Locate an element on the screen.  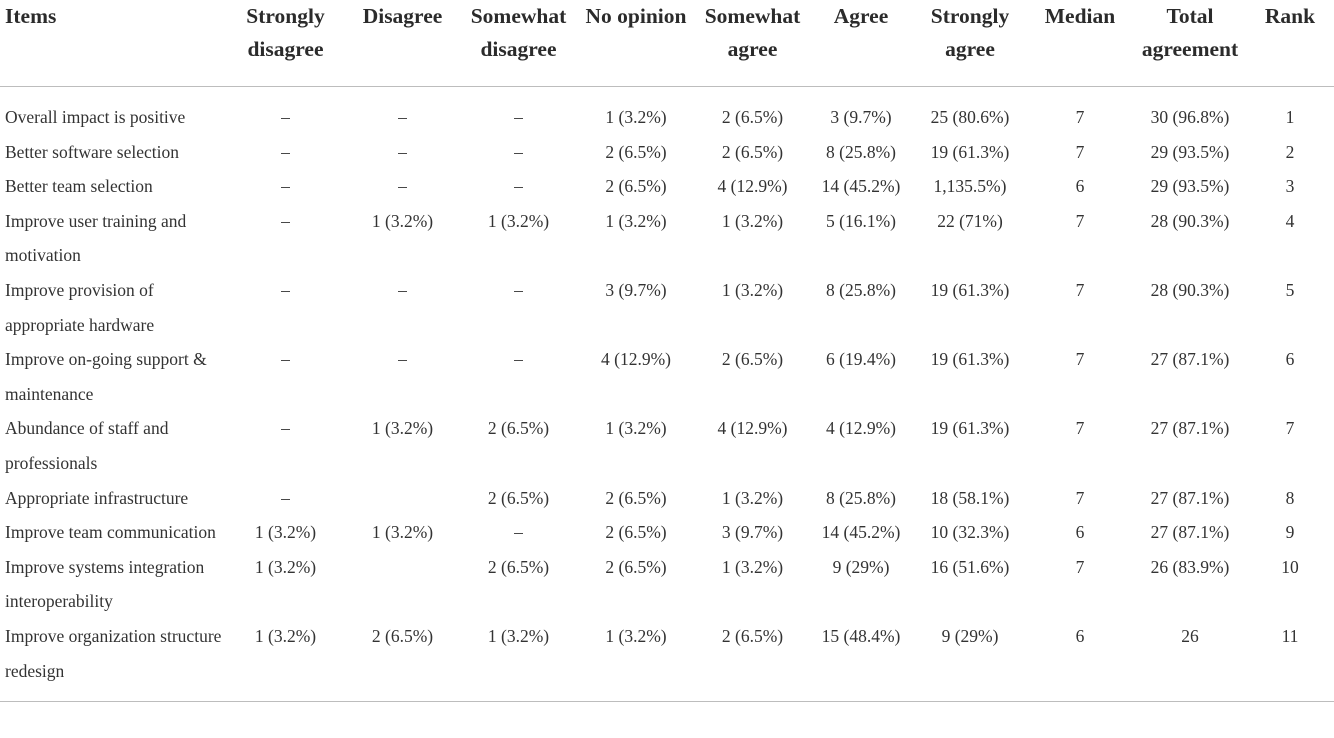
cell-rank: 7 is located at coordinates (1290, 428).